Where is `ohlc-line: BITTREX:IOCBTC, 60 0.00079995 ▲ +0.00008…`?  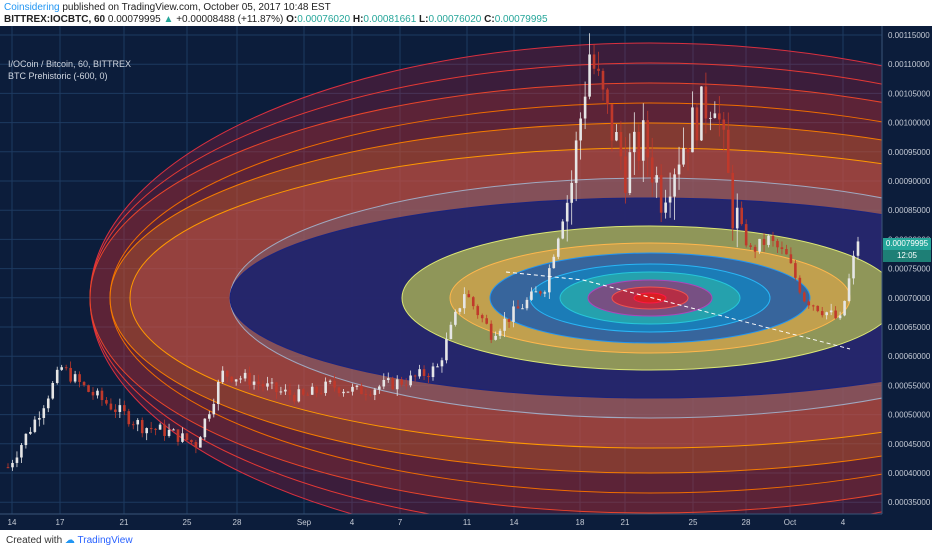 ohlc-line: BITTREX:IOCBTC, 60 0.00079995 ▲ +0.00008… is located at coordinates (276, 19).